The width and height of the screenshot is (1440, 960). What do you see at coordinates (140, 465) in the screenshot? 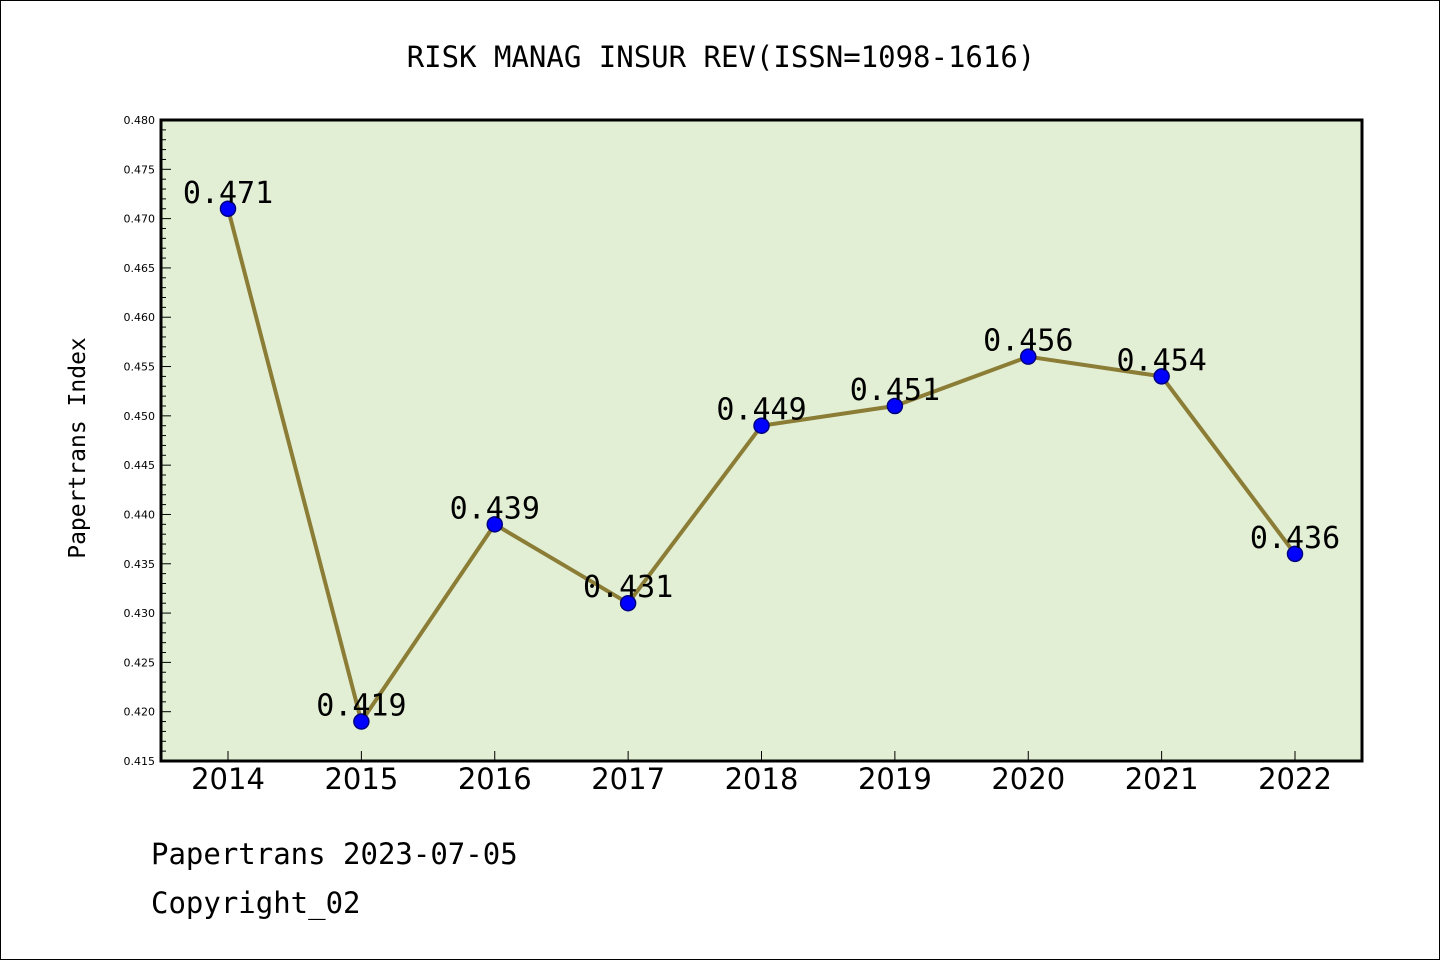
I see `y-tick-label: 0.445` at bounding box center [140, 465].